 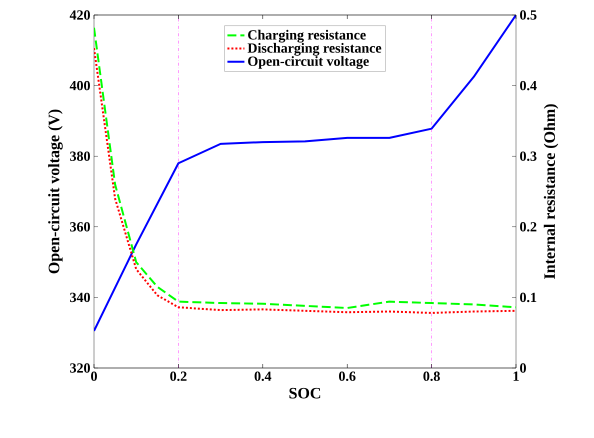 I want to click on y2-tick-label: 0.1, so click(x=528, y=297).